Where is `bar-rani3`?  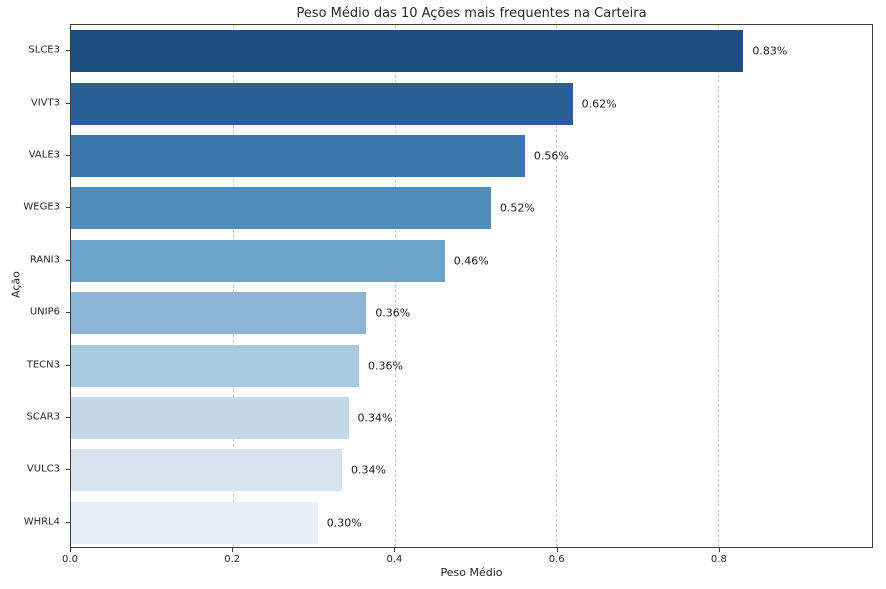 bar-rani3 is located at coordinates (258, 260).